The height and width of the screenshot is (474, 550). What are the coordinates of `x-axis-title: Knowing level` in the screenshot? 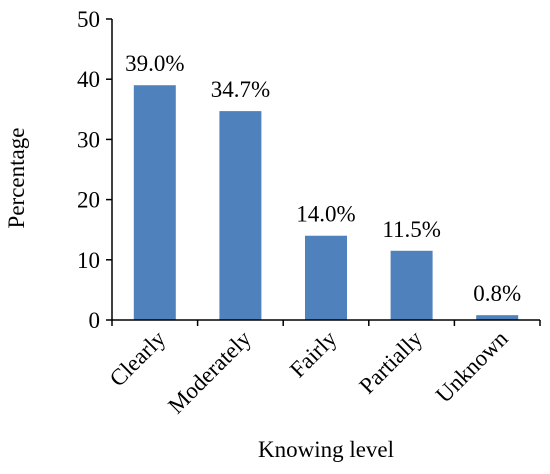 It's located at (326, 449).